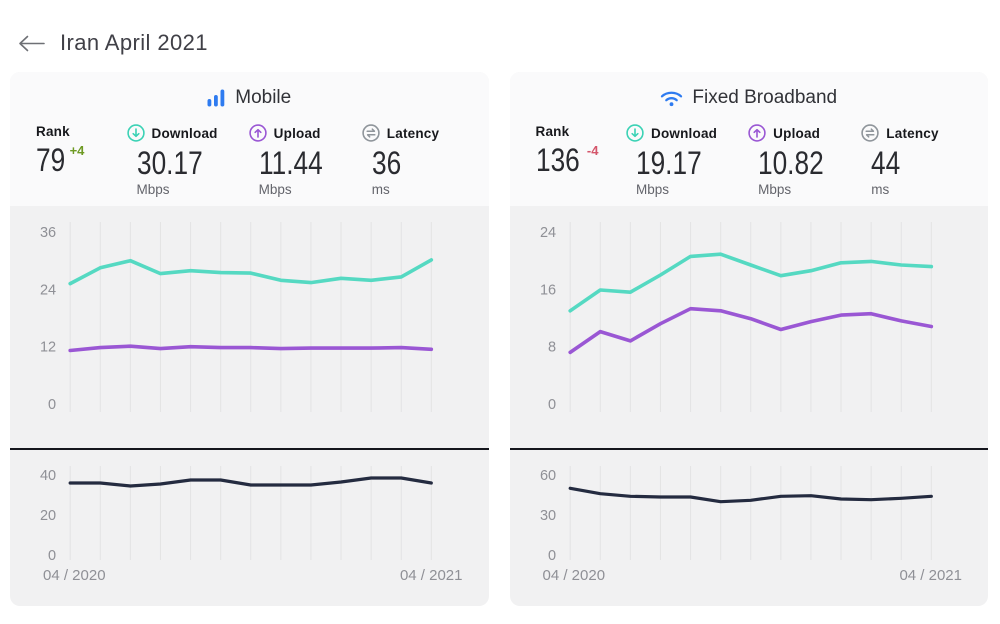  I want to click on svg-text: 20, so click(48, 516).